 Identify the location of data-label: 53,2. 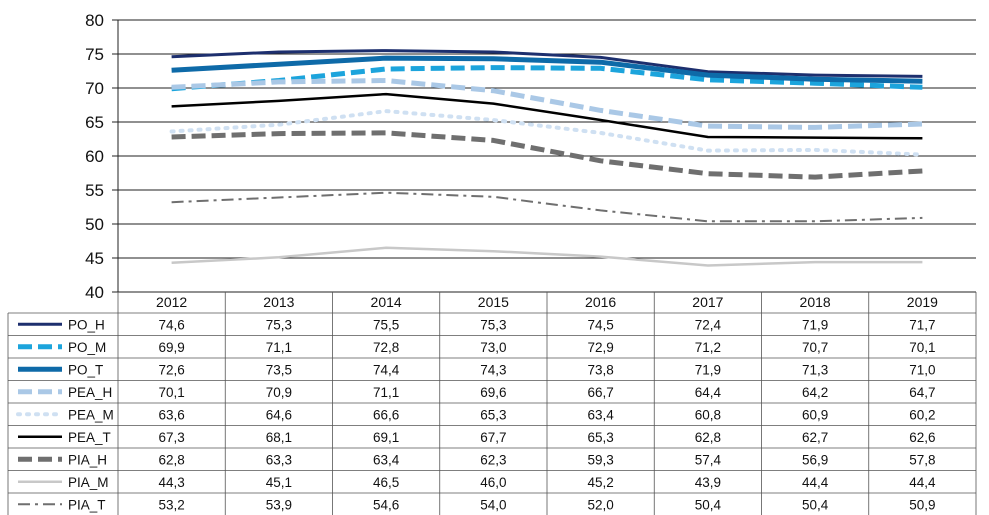
(171, 504).